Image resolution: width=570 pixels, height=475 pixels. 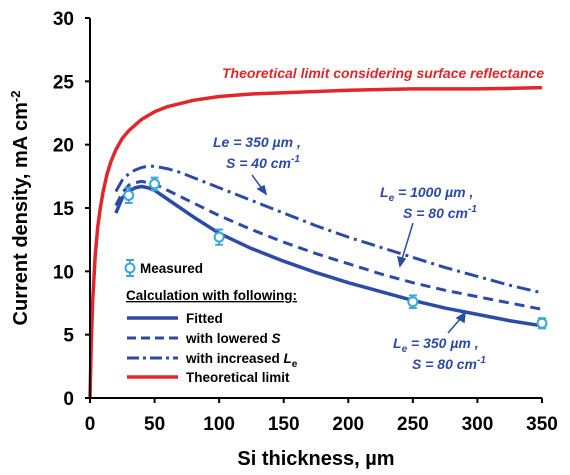 I want to click on legend-item-measured: Measured, so click(x=163, y=268).